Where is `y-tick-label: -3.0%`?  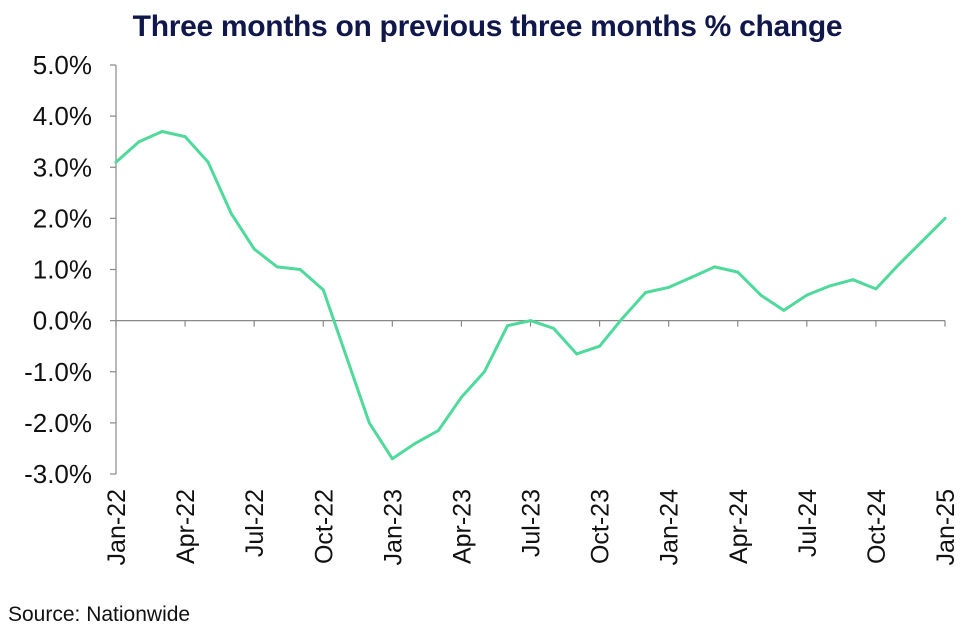 y-tick-label: -3.0% is located at coordinates (58, 474).